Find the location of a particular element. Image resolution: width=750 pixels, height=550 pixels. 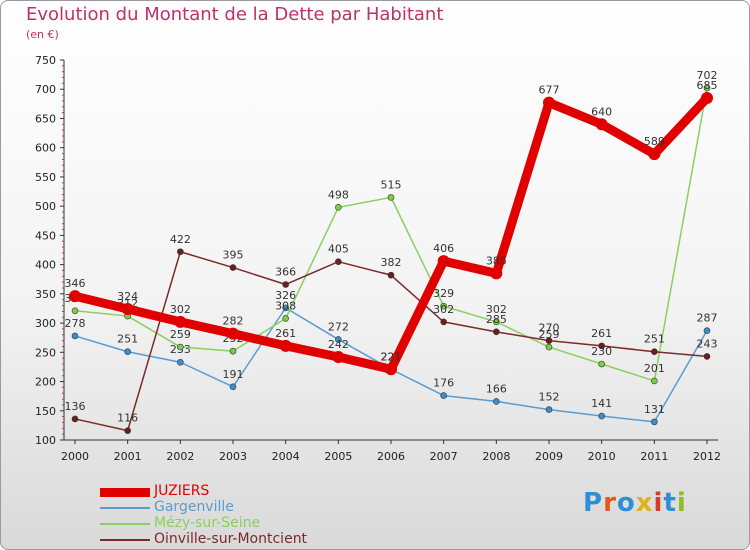

data-label-juziers: 406 is located at coordinates (443, 248).